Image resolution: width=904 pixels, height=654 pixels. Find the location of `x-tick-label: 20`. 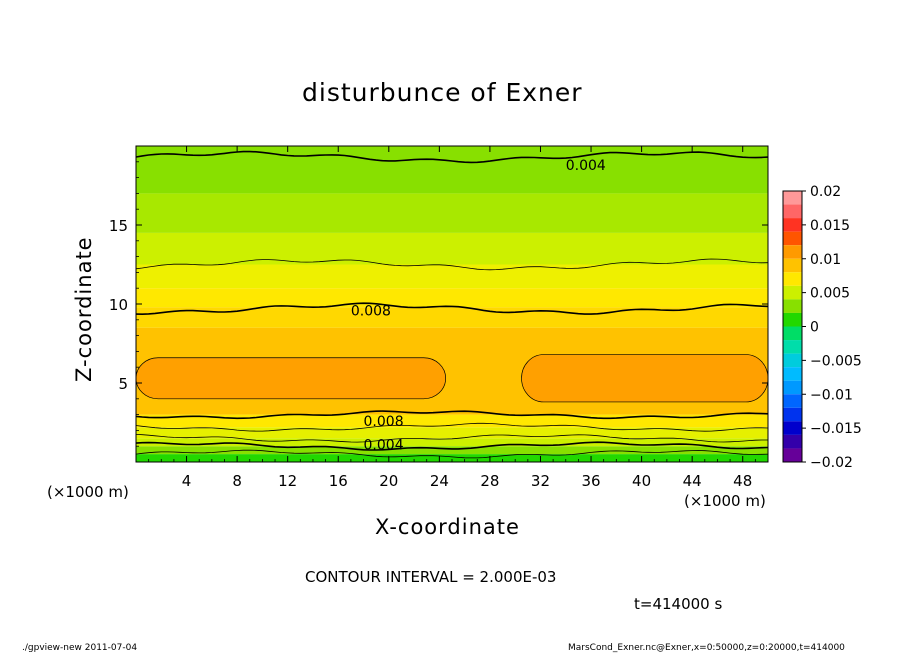

x-tick-label: 20 is located at coordinates (388, 481).